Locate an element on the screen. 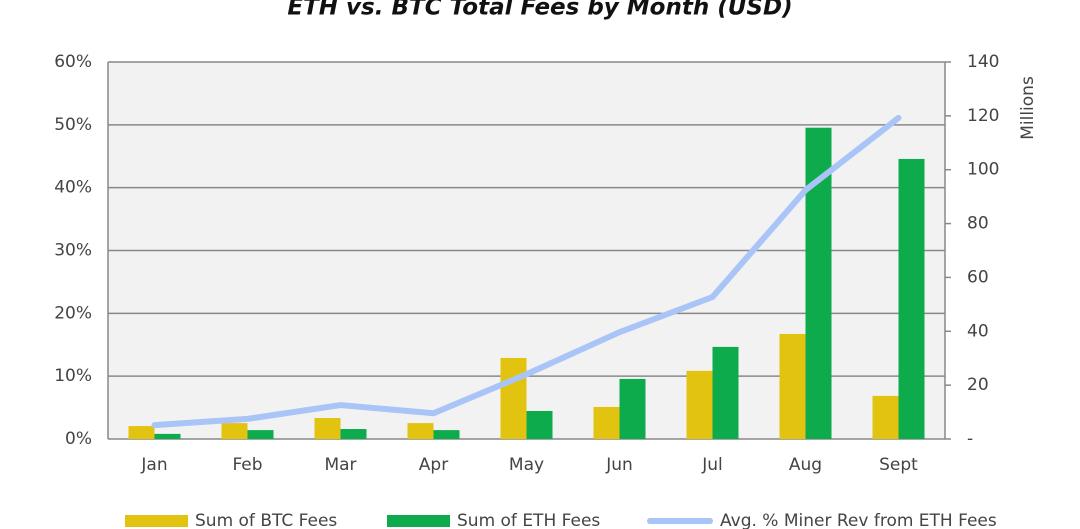 The image size is (1080, 529). y2-tick-label: 140 is located at coordinates (983, 62).